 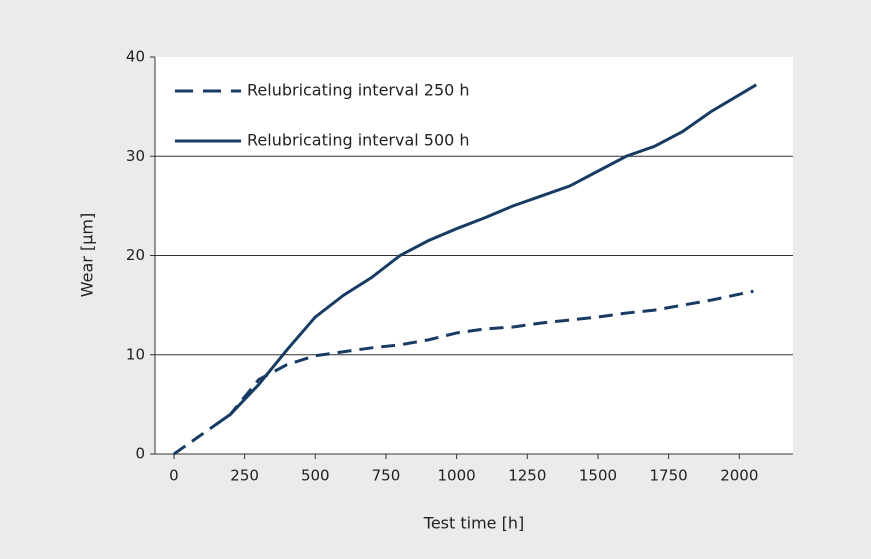 I want to click on x-tick-label: 250, so click(x=244, y=476).